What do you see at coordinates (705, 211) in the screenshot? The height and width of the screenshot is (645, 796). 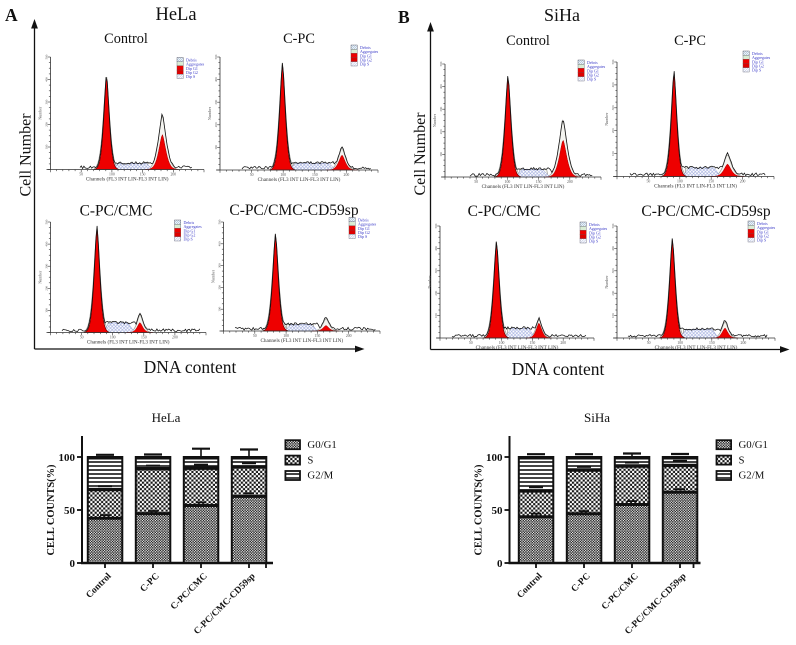 I see `svg-text: C-PC/CMC-CD59sp` at bounding box center [705, 211].